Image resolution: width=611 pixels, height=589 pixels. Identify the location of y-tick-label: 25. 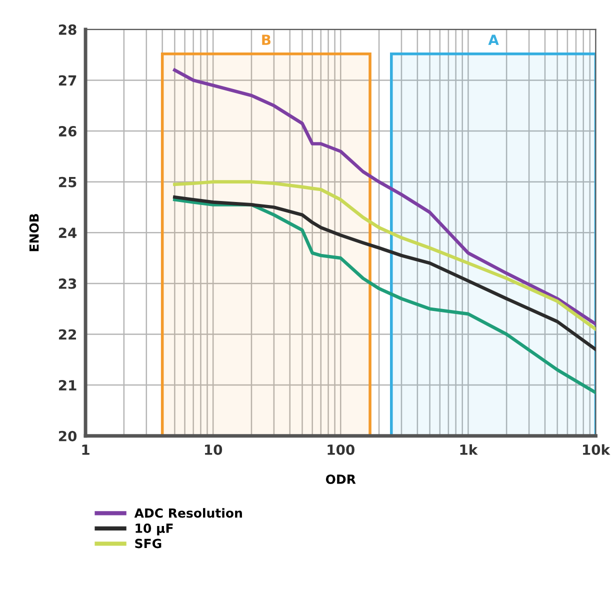
(67, 182).